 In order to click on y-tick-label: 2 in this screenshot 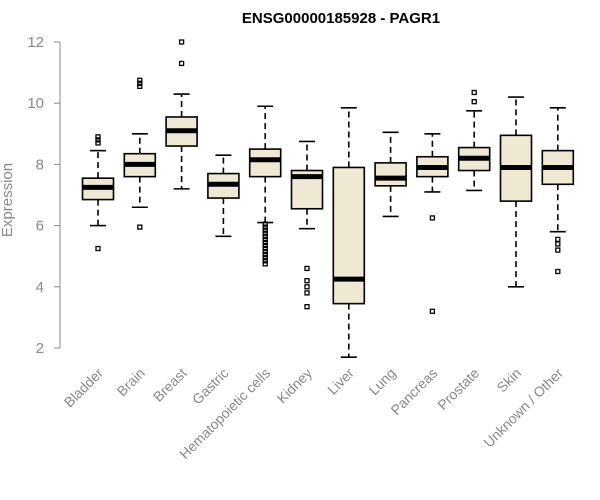, I will do `click(40, 348)`.